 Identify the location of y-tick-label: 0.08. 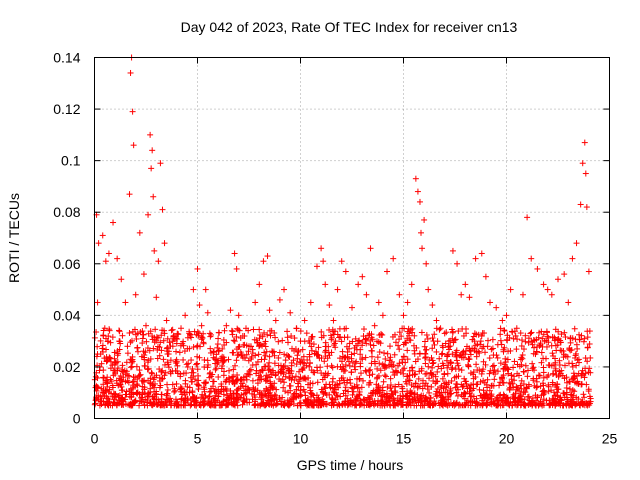
(66, 212).